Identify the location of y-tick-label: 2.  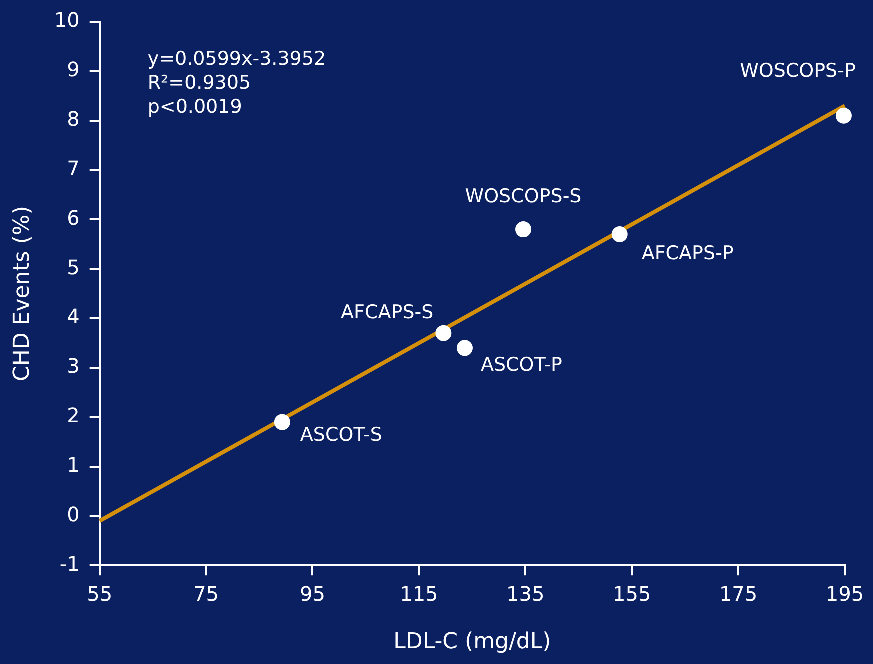
(73, 416).